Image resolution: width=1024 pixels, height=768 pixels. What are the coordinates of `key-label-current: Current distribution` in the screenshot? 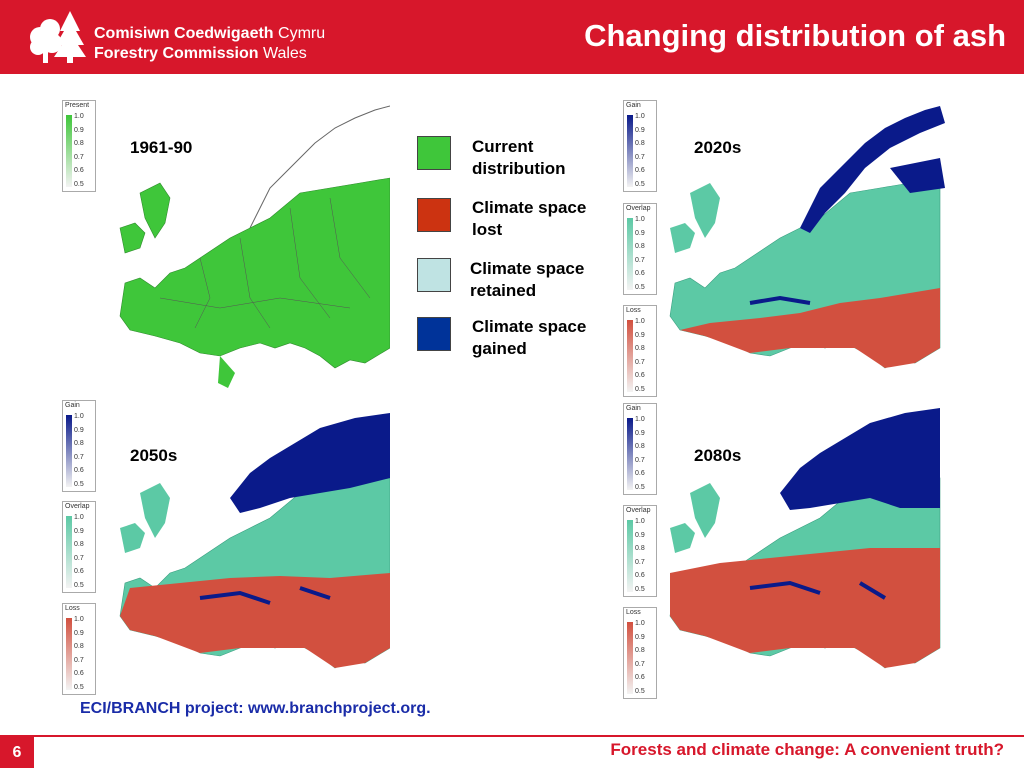 It's located at (547, 158).